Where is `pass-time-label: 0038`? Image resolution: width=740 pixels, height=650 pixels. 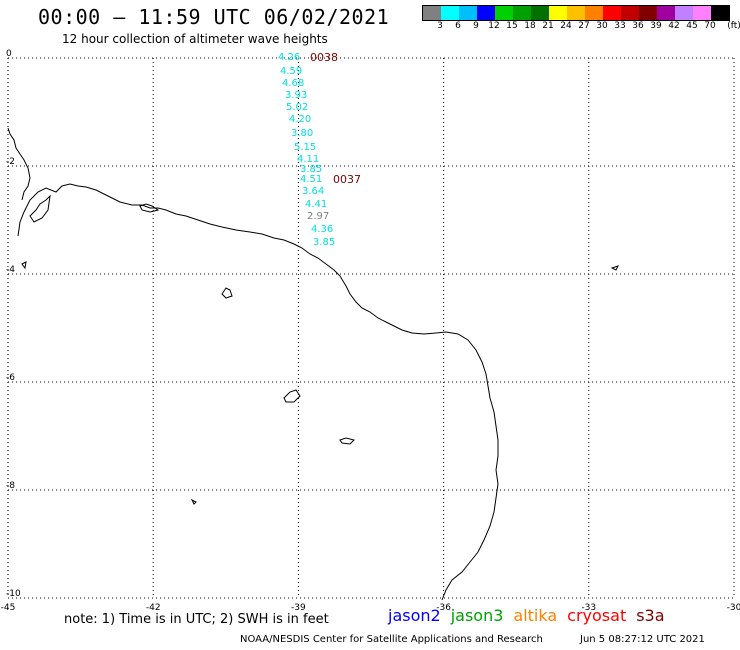
pass-time-label: 0038 is located at coordinates (324, 57).